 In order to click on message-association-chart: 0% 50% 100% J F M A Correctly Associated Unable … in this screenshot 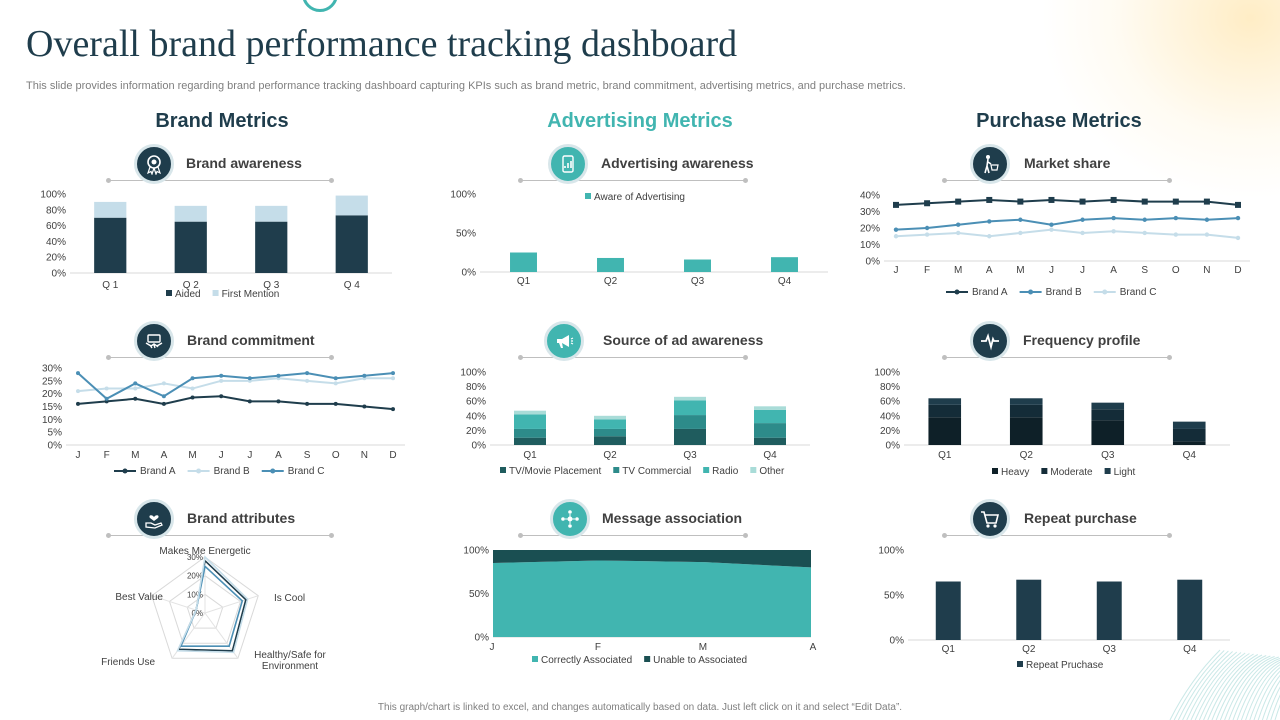, I will do `click(639, 606)`.